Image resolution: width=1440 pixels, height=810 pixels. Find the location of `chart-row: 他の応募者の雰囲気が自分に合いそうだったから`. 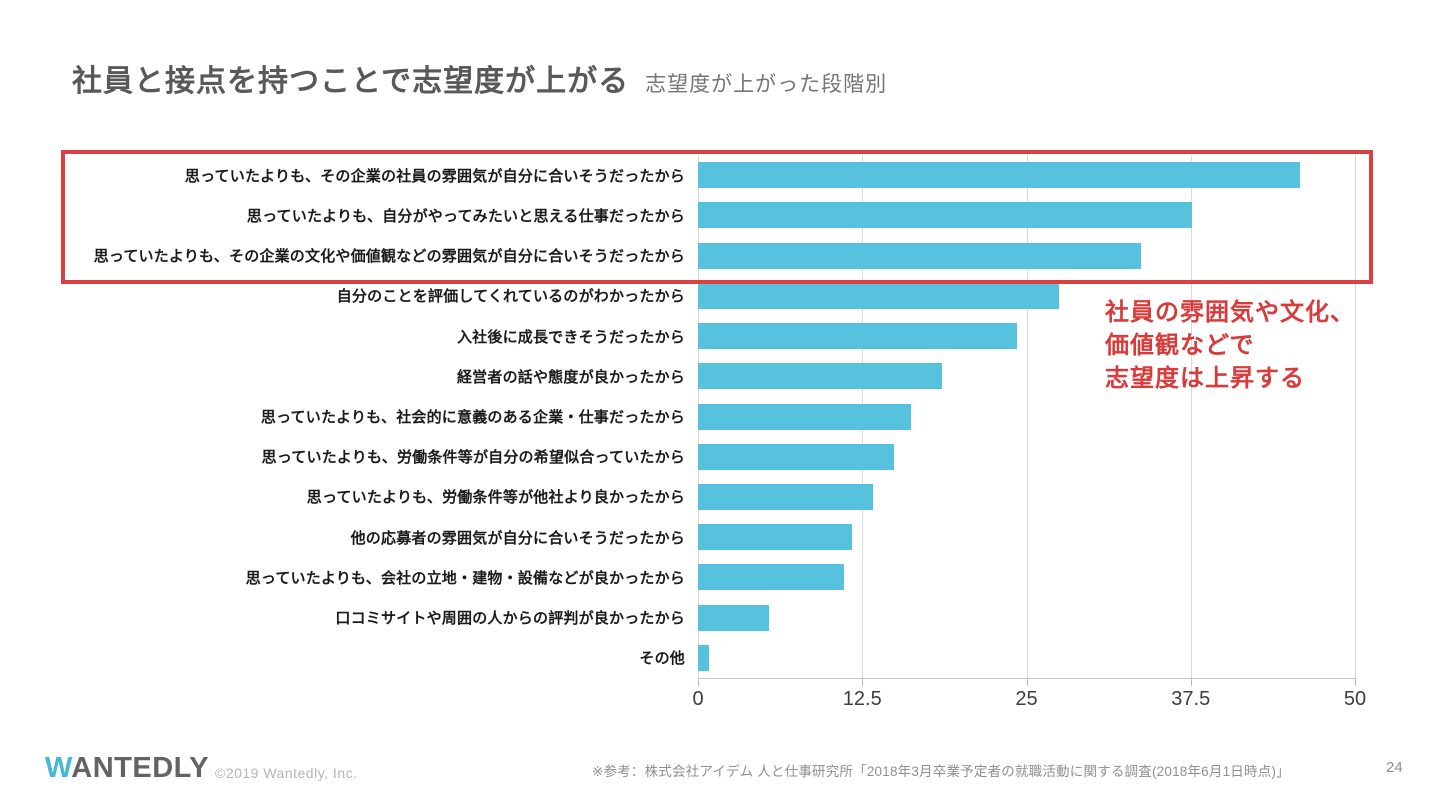

chart-row: 他の応募者の雰囲気が自分に合いそうだったから is located at coordinates (709, 537).